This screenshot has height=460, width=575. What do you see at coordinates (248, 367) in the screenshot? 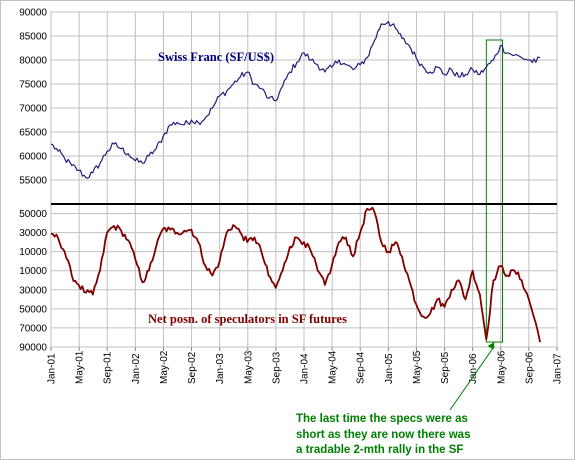
I see `x-tick-label: May-03` at bounding box center [248, 367].